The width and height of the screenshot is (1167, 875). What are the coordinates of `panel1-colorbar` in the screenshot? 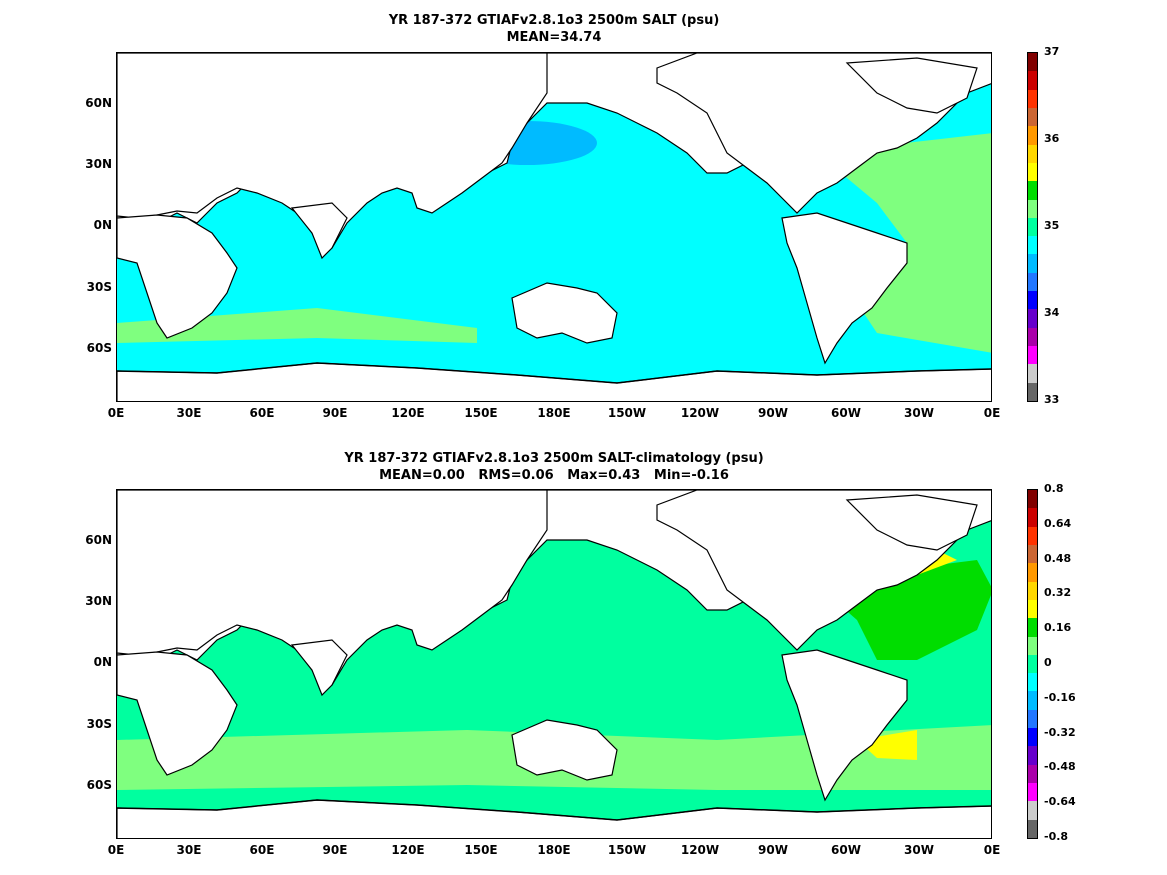 It's located at (1032, 227).